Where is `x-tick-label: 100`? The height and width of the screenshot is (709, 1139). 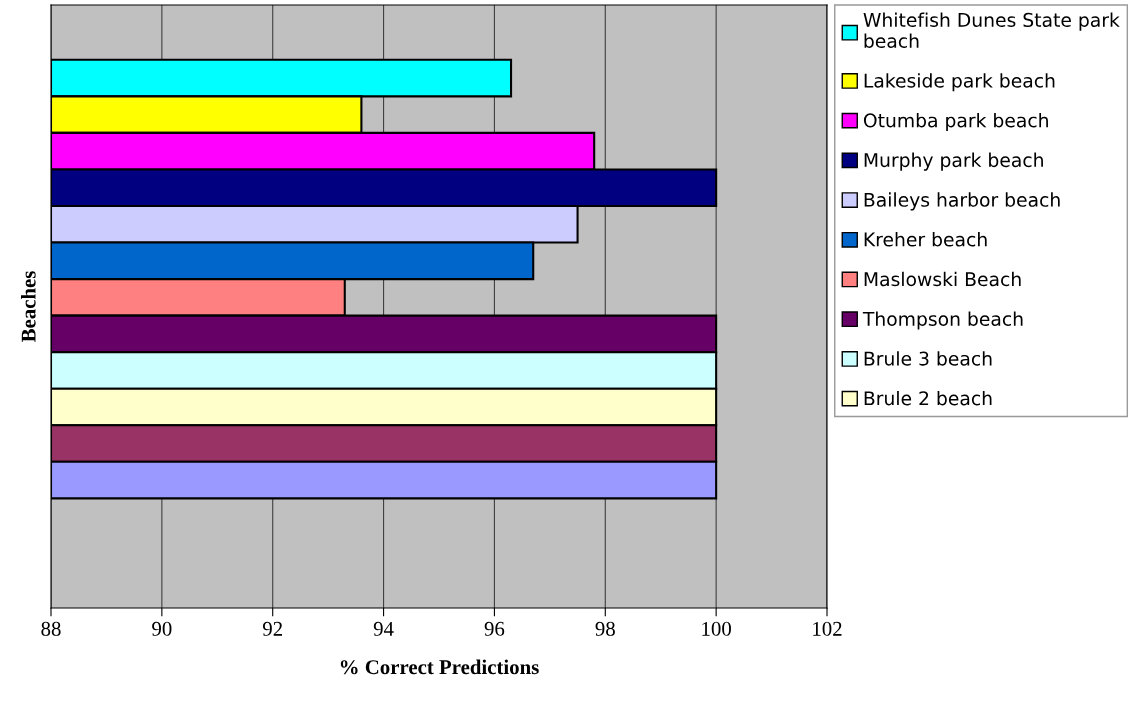
x-tick-label: 100 is located at coordinates (716, 628).